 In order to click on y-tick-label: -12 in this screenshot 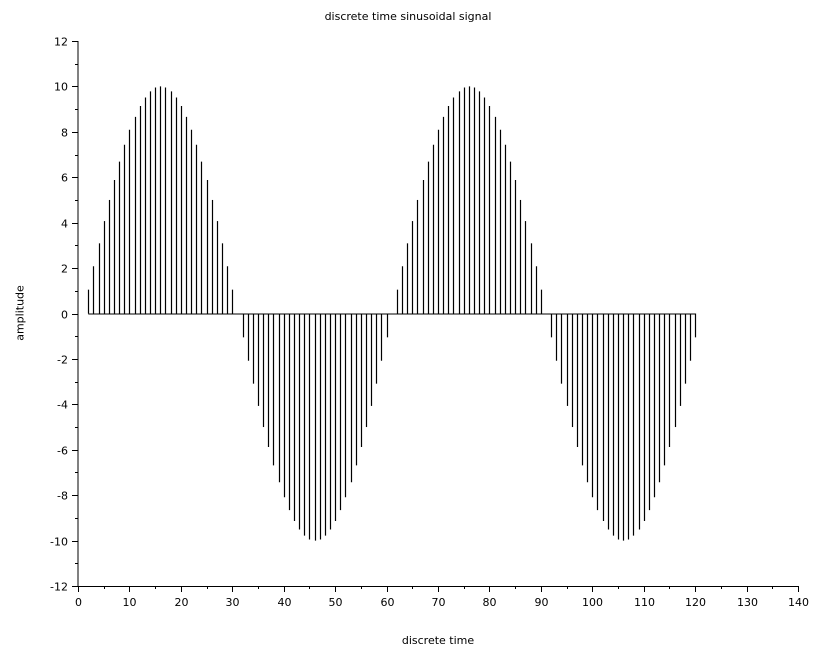, I will do `click(59, 587)`.